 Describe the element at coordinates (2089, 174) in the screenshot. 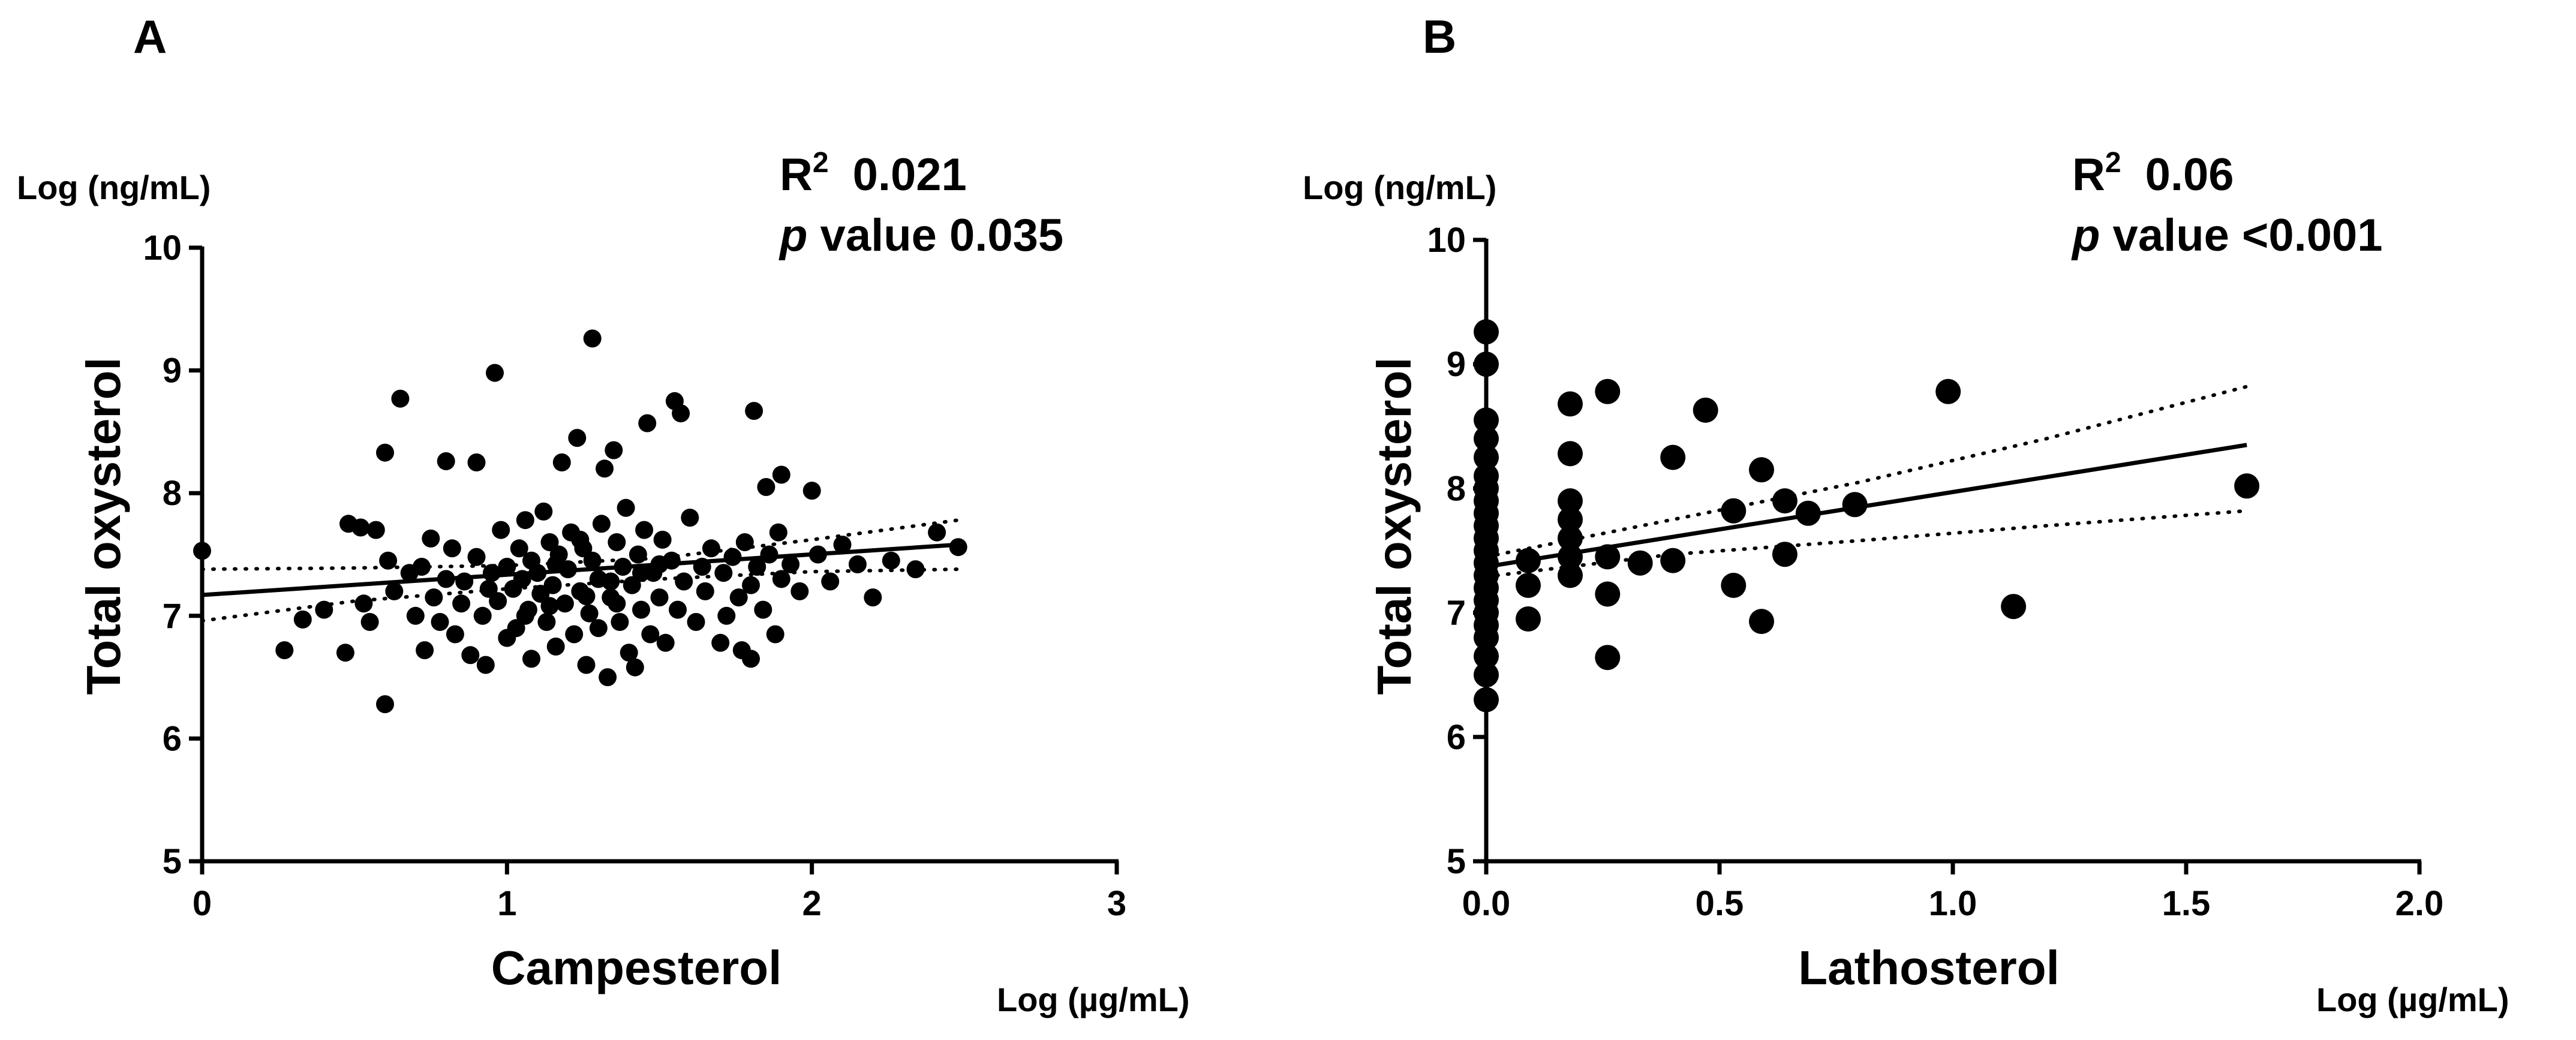

I see `panel-b-r2-label: R` at that location.